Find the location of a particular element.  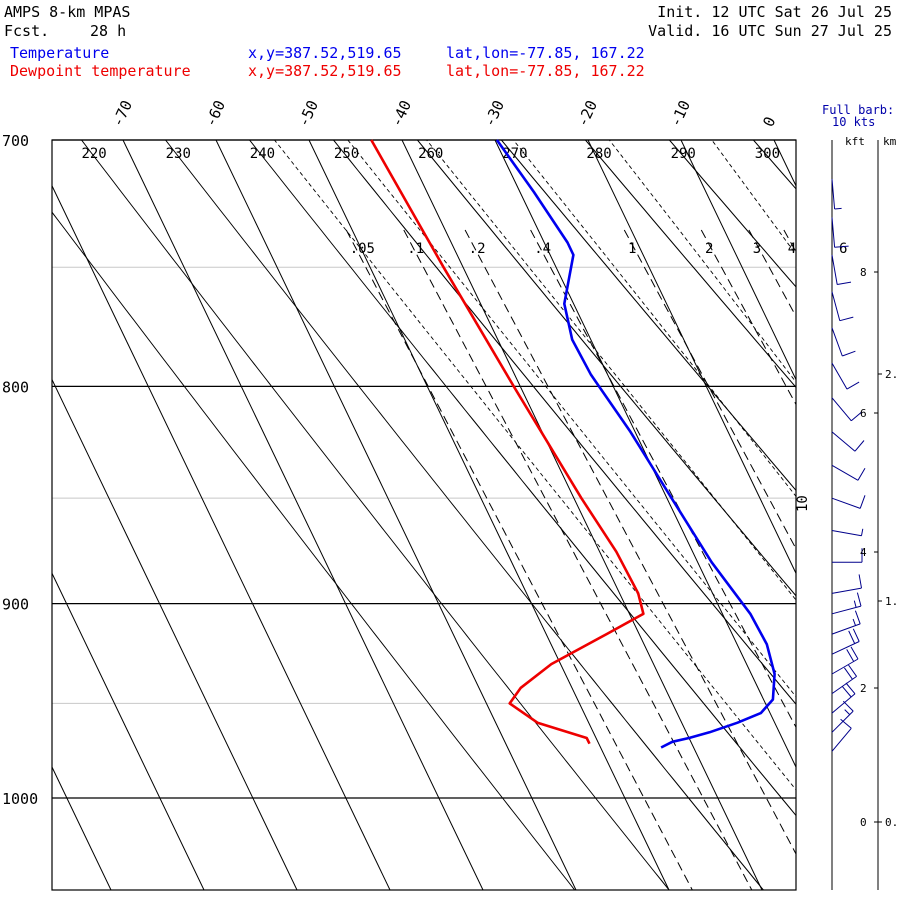

temperature-legend: Temperature is located at coordinates (60, 53).